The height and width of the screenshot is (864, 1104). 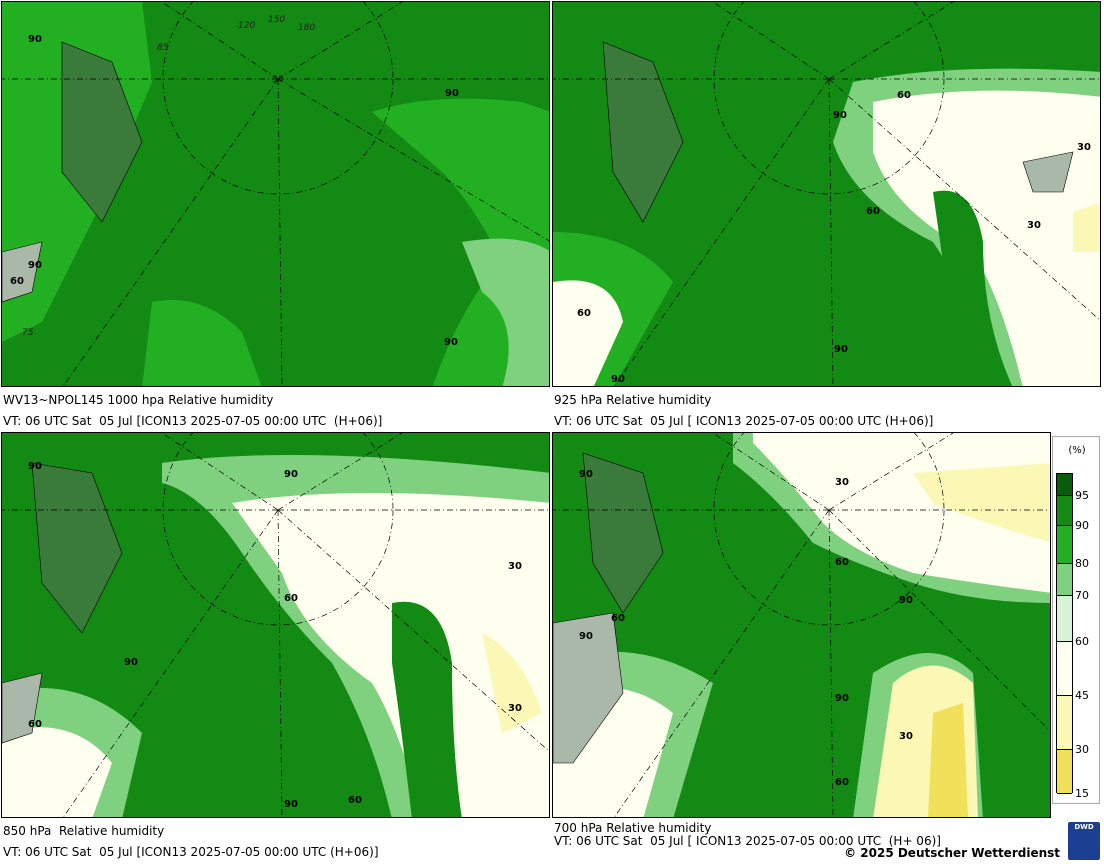 What do you see at coordinates (276, 20) in the screenshot?
I see `grid-label: 150` at bounding box center [276, 20].